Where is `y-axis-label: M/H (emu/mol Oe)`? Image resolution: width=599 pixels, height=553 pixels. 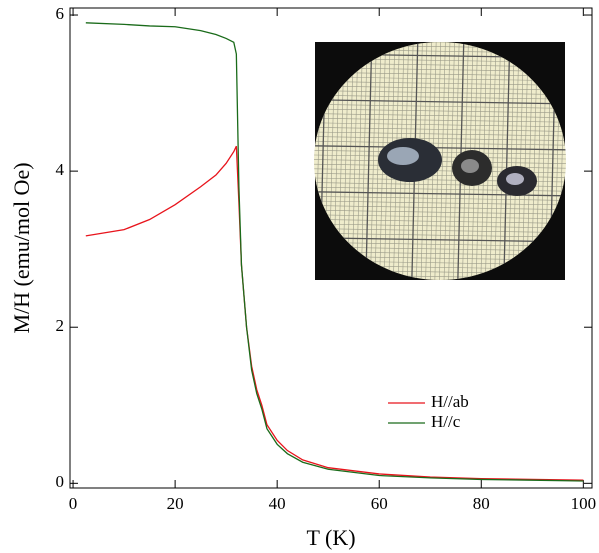
y-axis-label: M/H (emu/mol Oe) is located at coordinates (21, 247).